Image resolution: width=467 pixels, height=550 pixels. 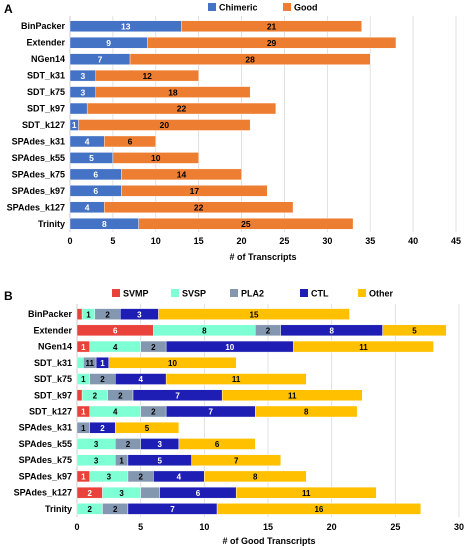 I want to click on data-label: 15, so click(x=254, y=314).